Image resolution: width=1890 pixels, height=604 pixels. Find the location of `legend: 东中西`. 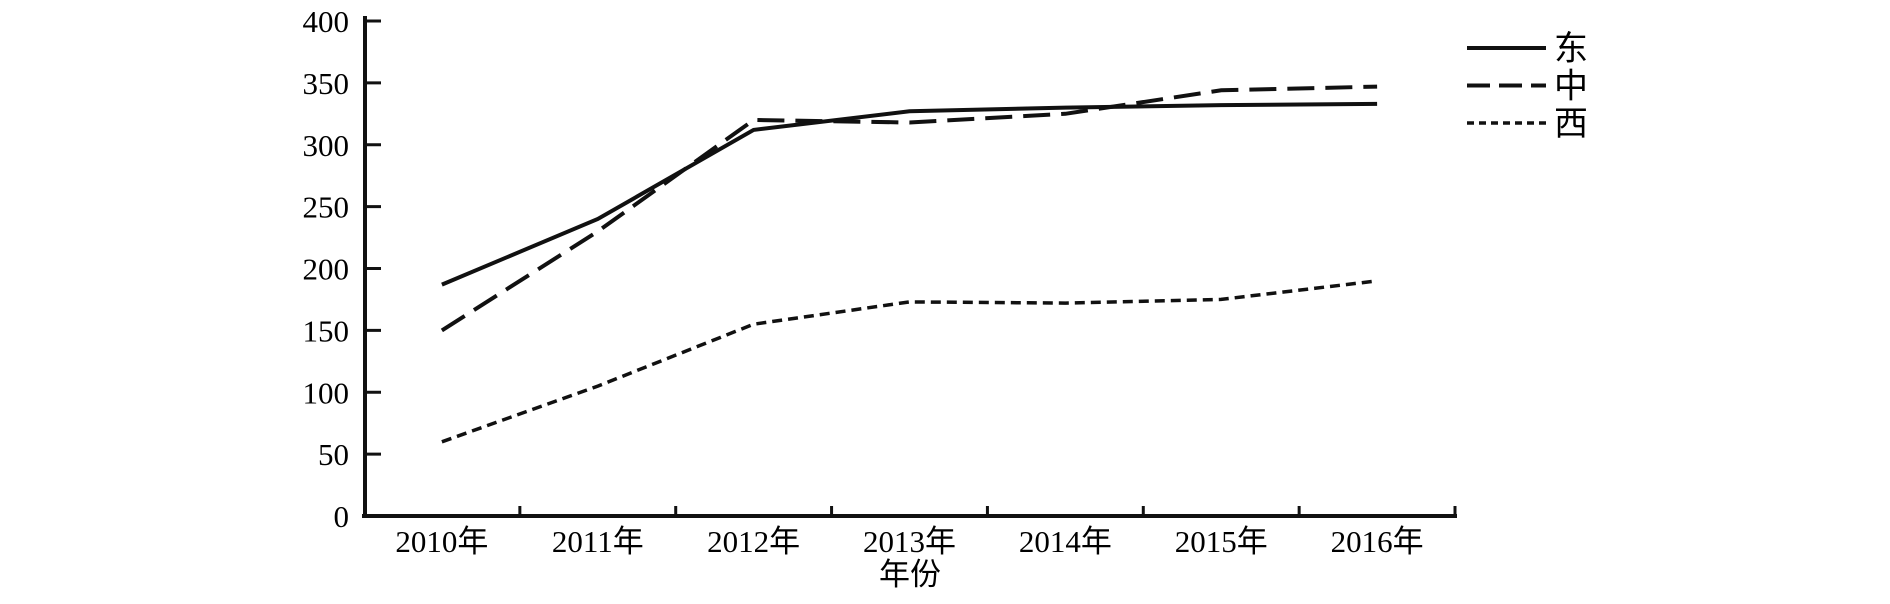

legend: 东中西 is located at coordinates (1527, 86).